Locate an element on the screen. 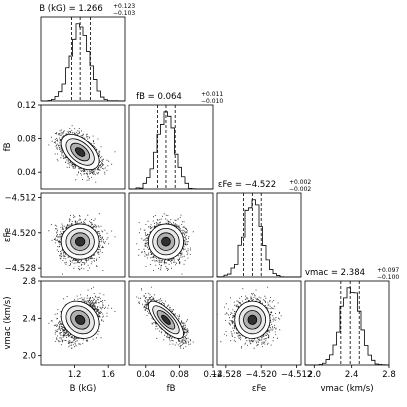  y-tick-label-fB-1: 0.08 is located at coordinates (26, 140).